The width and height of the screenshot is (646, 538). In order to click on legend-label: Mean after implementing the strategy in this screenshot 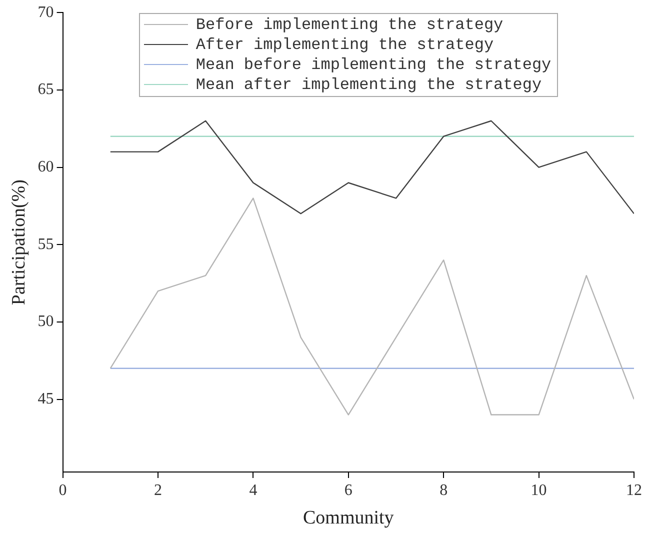, I will do `click(369, 84)`.